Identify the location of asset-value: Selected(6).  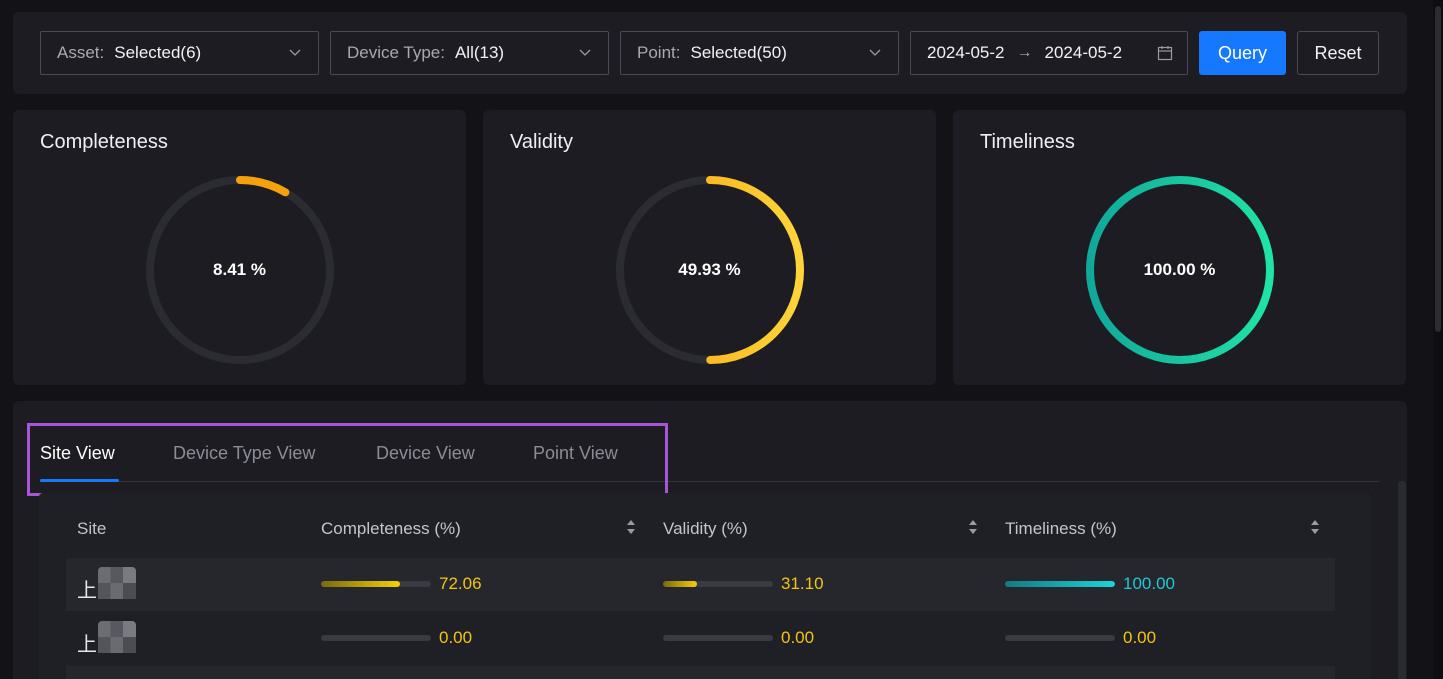
(158, 52).